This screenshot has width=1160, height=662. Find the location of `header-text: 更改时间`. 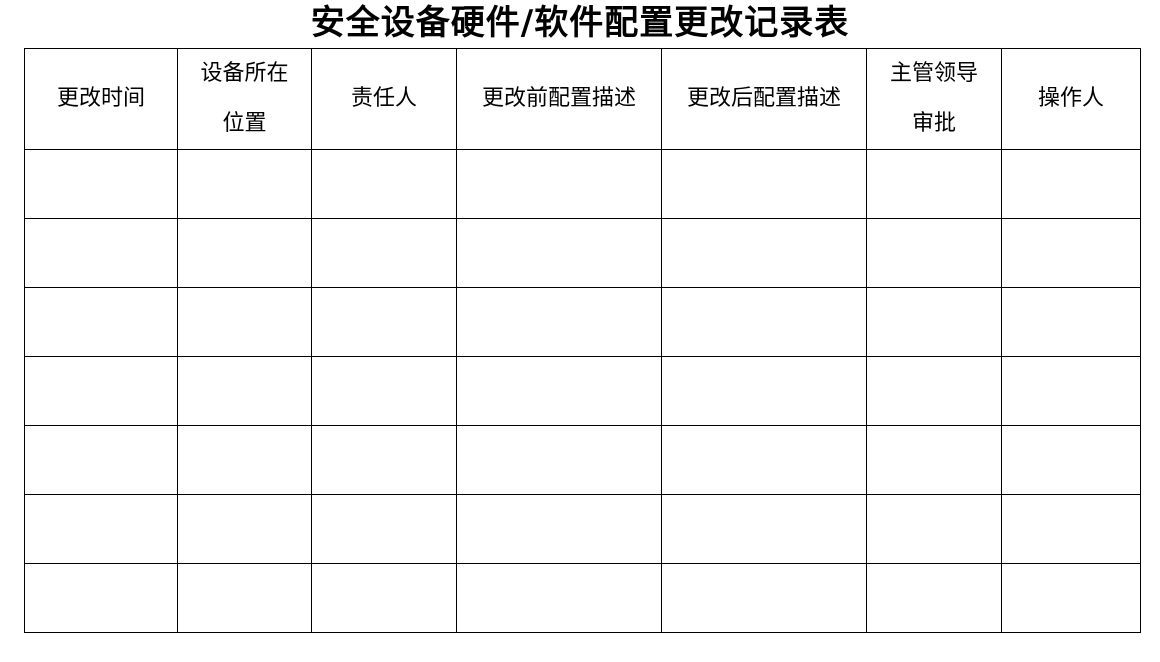

header-text: 更改时间 is located at coordinates (100, 98).